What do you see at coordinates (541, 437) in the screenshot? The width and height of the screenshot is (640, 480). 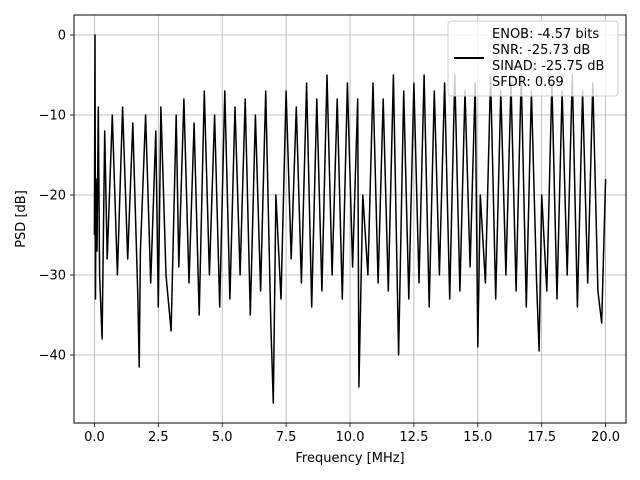 I see `x-tick-label: 17.5` at bounding box center [541, 437].